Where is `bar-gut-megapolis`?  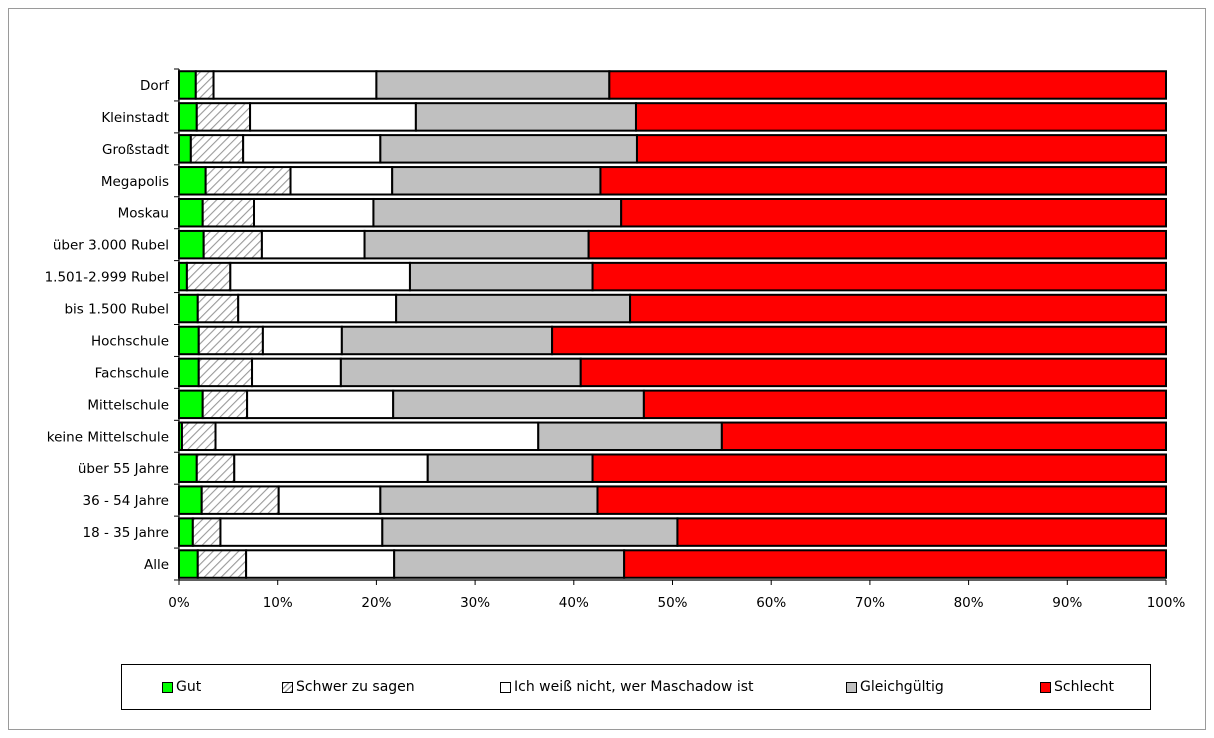
bar-gut-megapolis is located at coordinates (192, 181).